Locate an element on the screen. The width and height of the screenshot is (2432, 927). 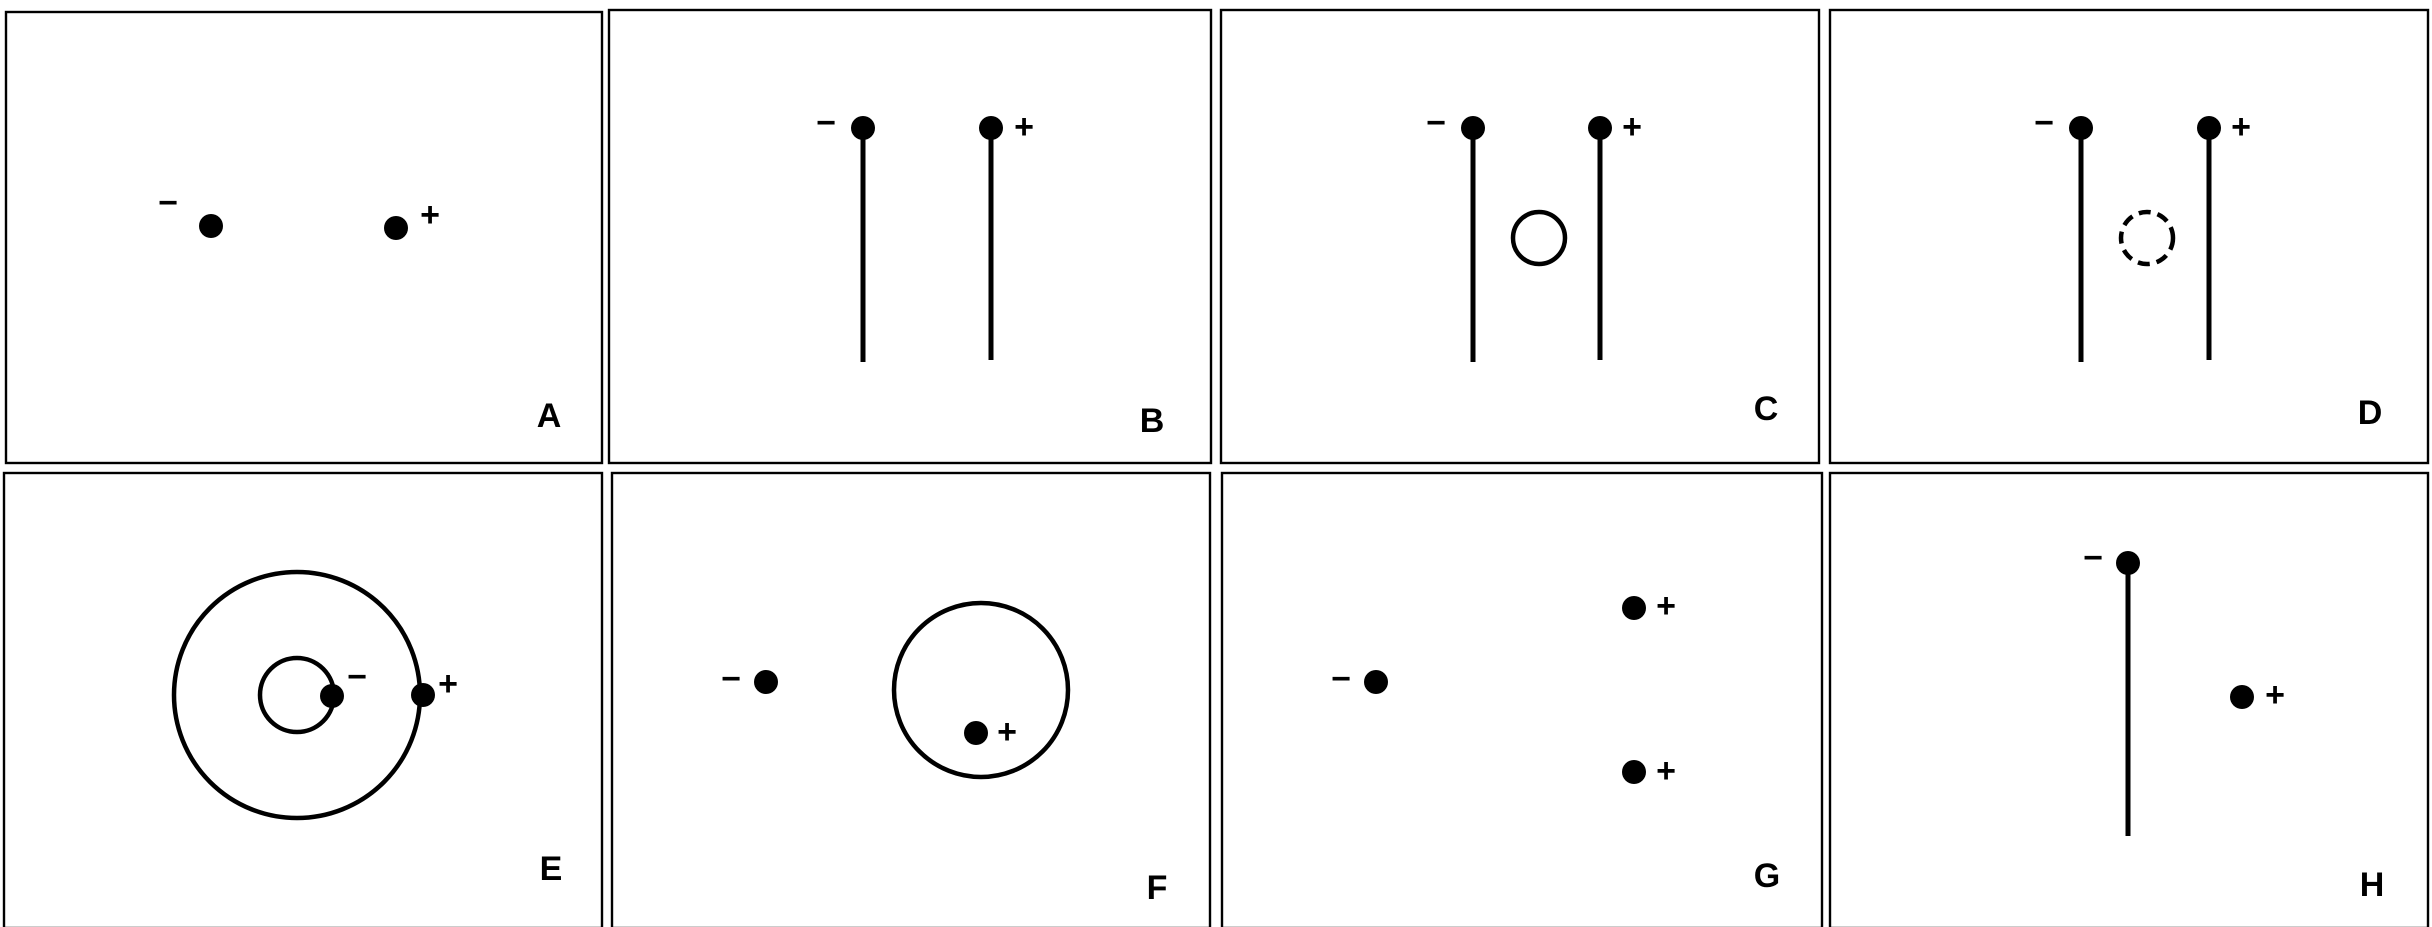
panel-b: − + B is located at coordinates (910, 236).